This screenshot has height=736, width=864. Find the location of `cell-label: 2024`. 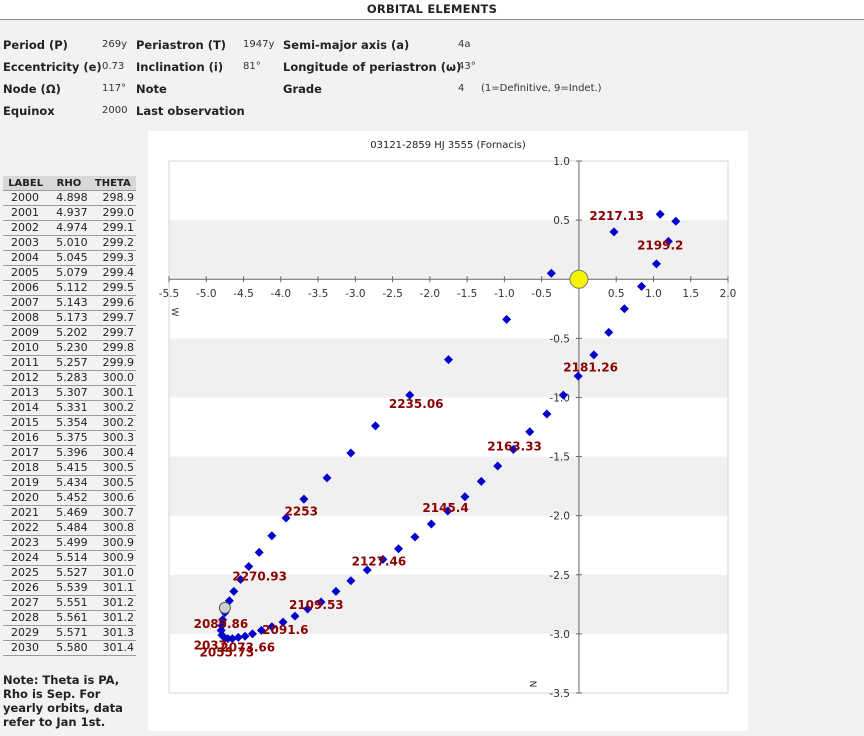

cell-label: 2024 is located at coordinates (26, 558).